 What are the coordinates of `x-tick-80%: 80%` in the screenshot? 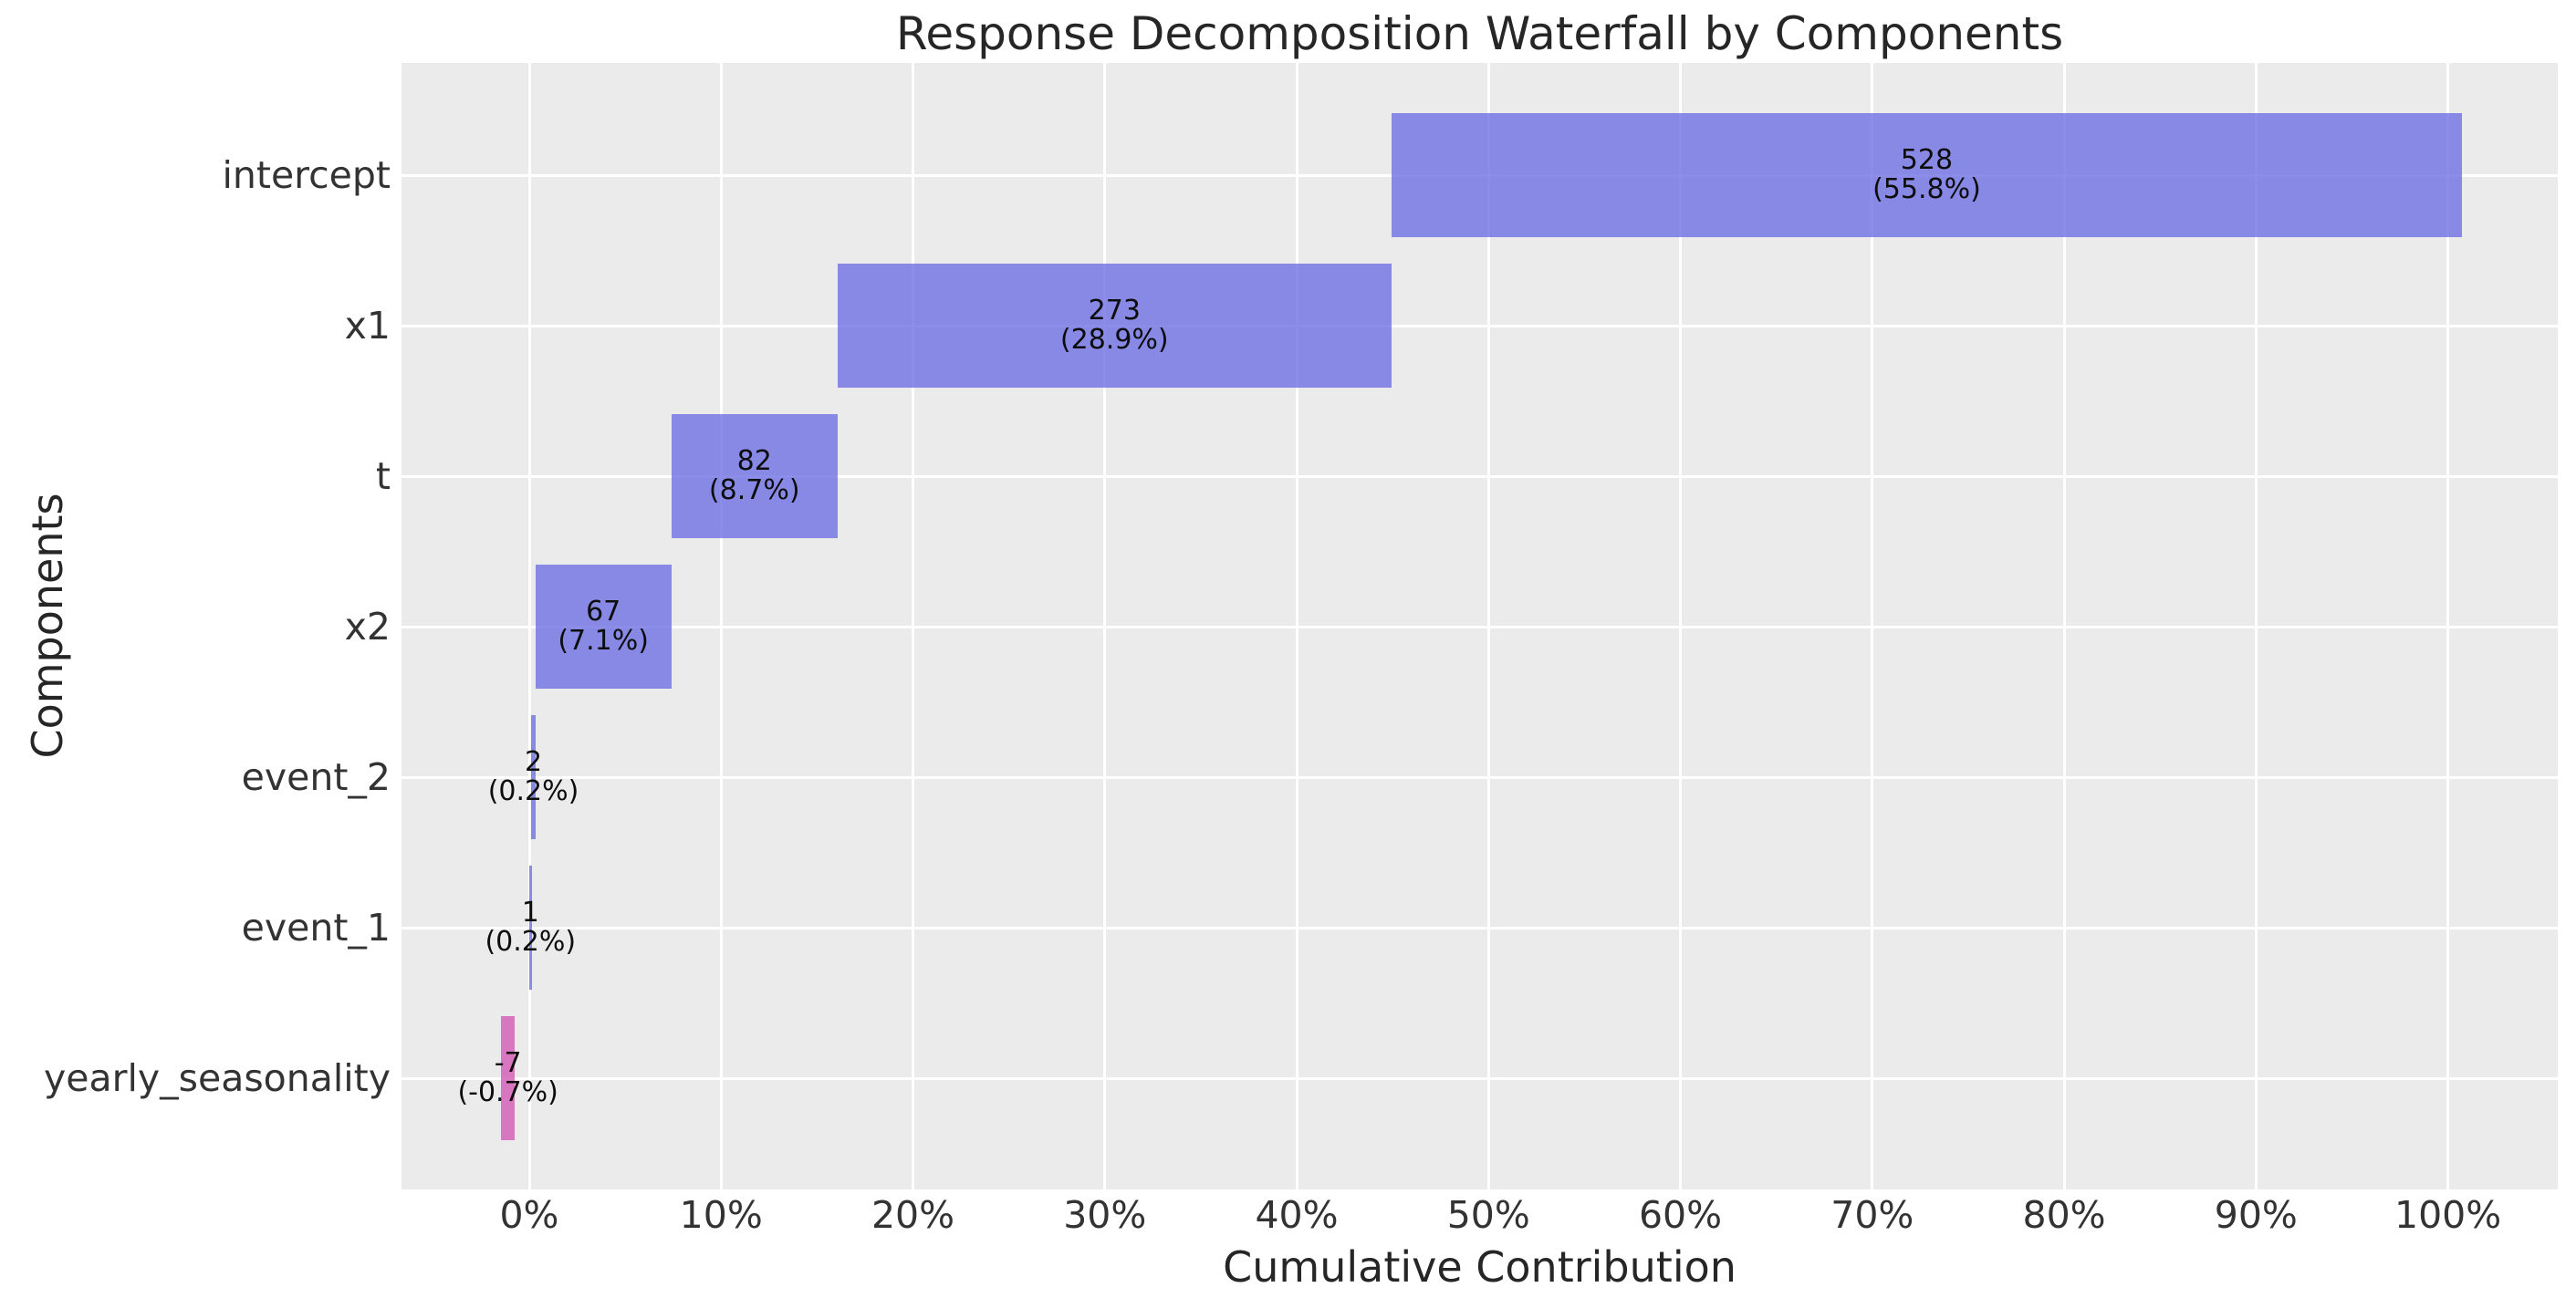 It's located at (2064, 1215).